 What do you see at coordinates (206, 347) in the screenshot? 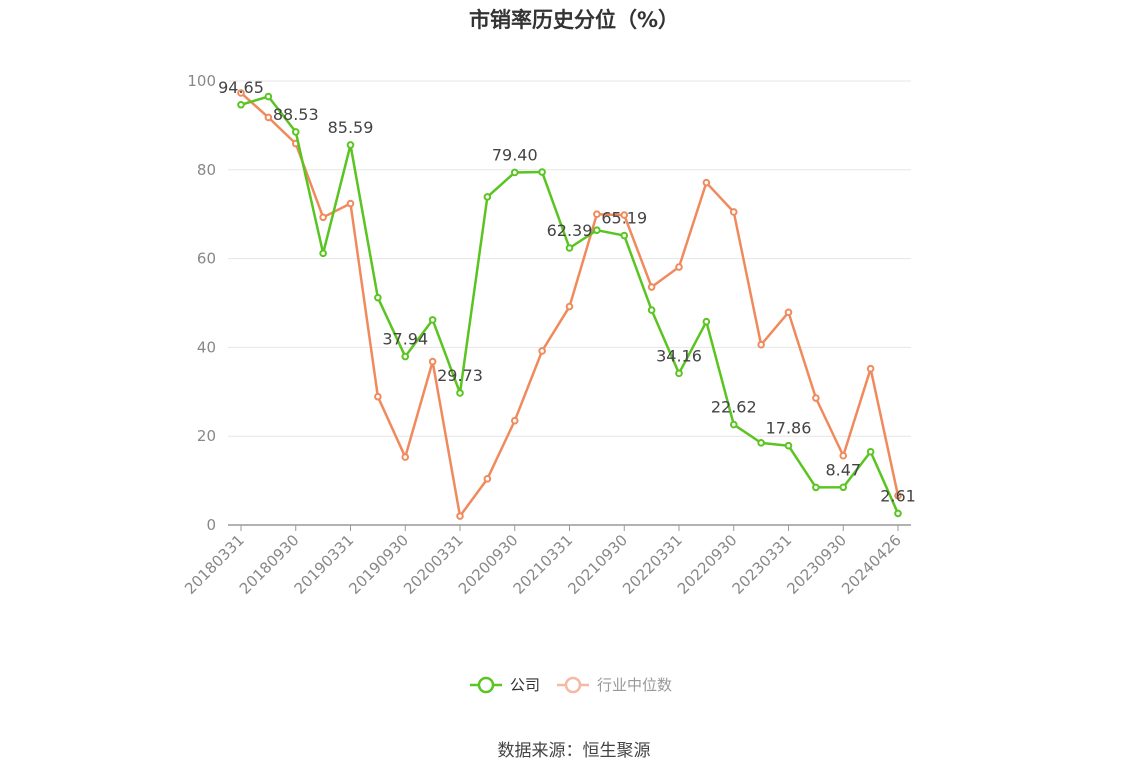
I see `y-tick-label: 40` at bounding box center [206, 347].